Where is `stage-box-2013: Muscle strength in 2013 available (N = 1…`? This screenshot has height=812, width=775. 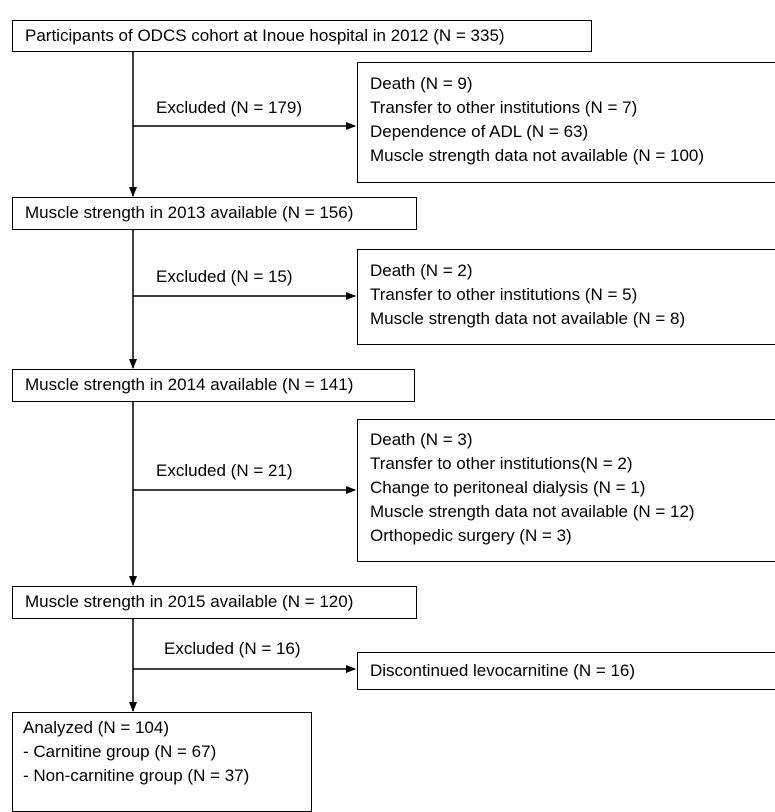
stage-box-2013: Muscle strength in 2013 available (N = 1… is located at coordinates (214, 213).